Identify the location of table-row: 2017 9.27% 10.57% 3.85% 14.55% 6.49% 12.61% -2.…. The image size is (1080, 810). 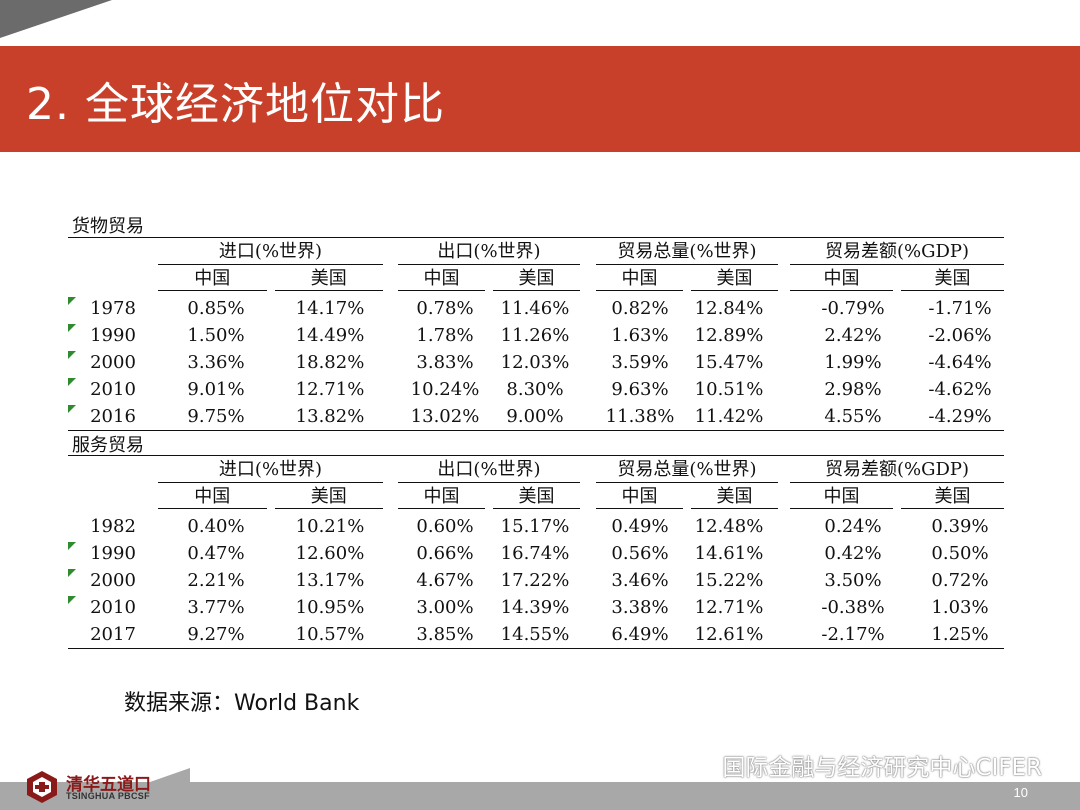
(536, 634).